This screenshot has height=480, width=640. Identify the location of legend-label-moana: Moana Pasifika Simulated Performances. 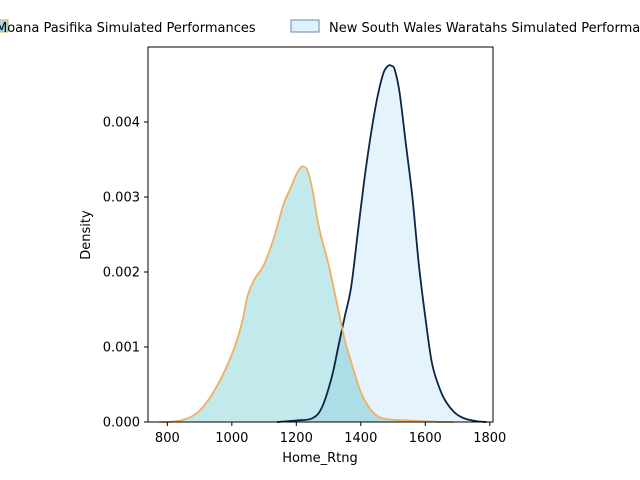
(128, 28).